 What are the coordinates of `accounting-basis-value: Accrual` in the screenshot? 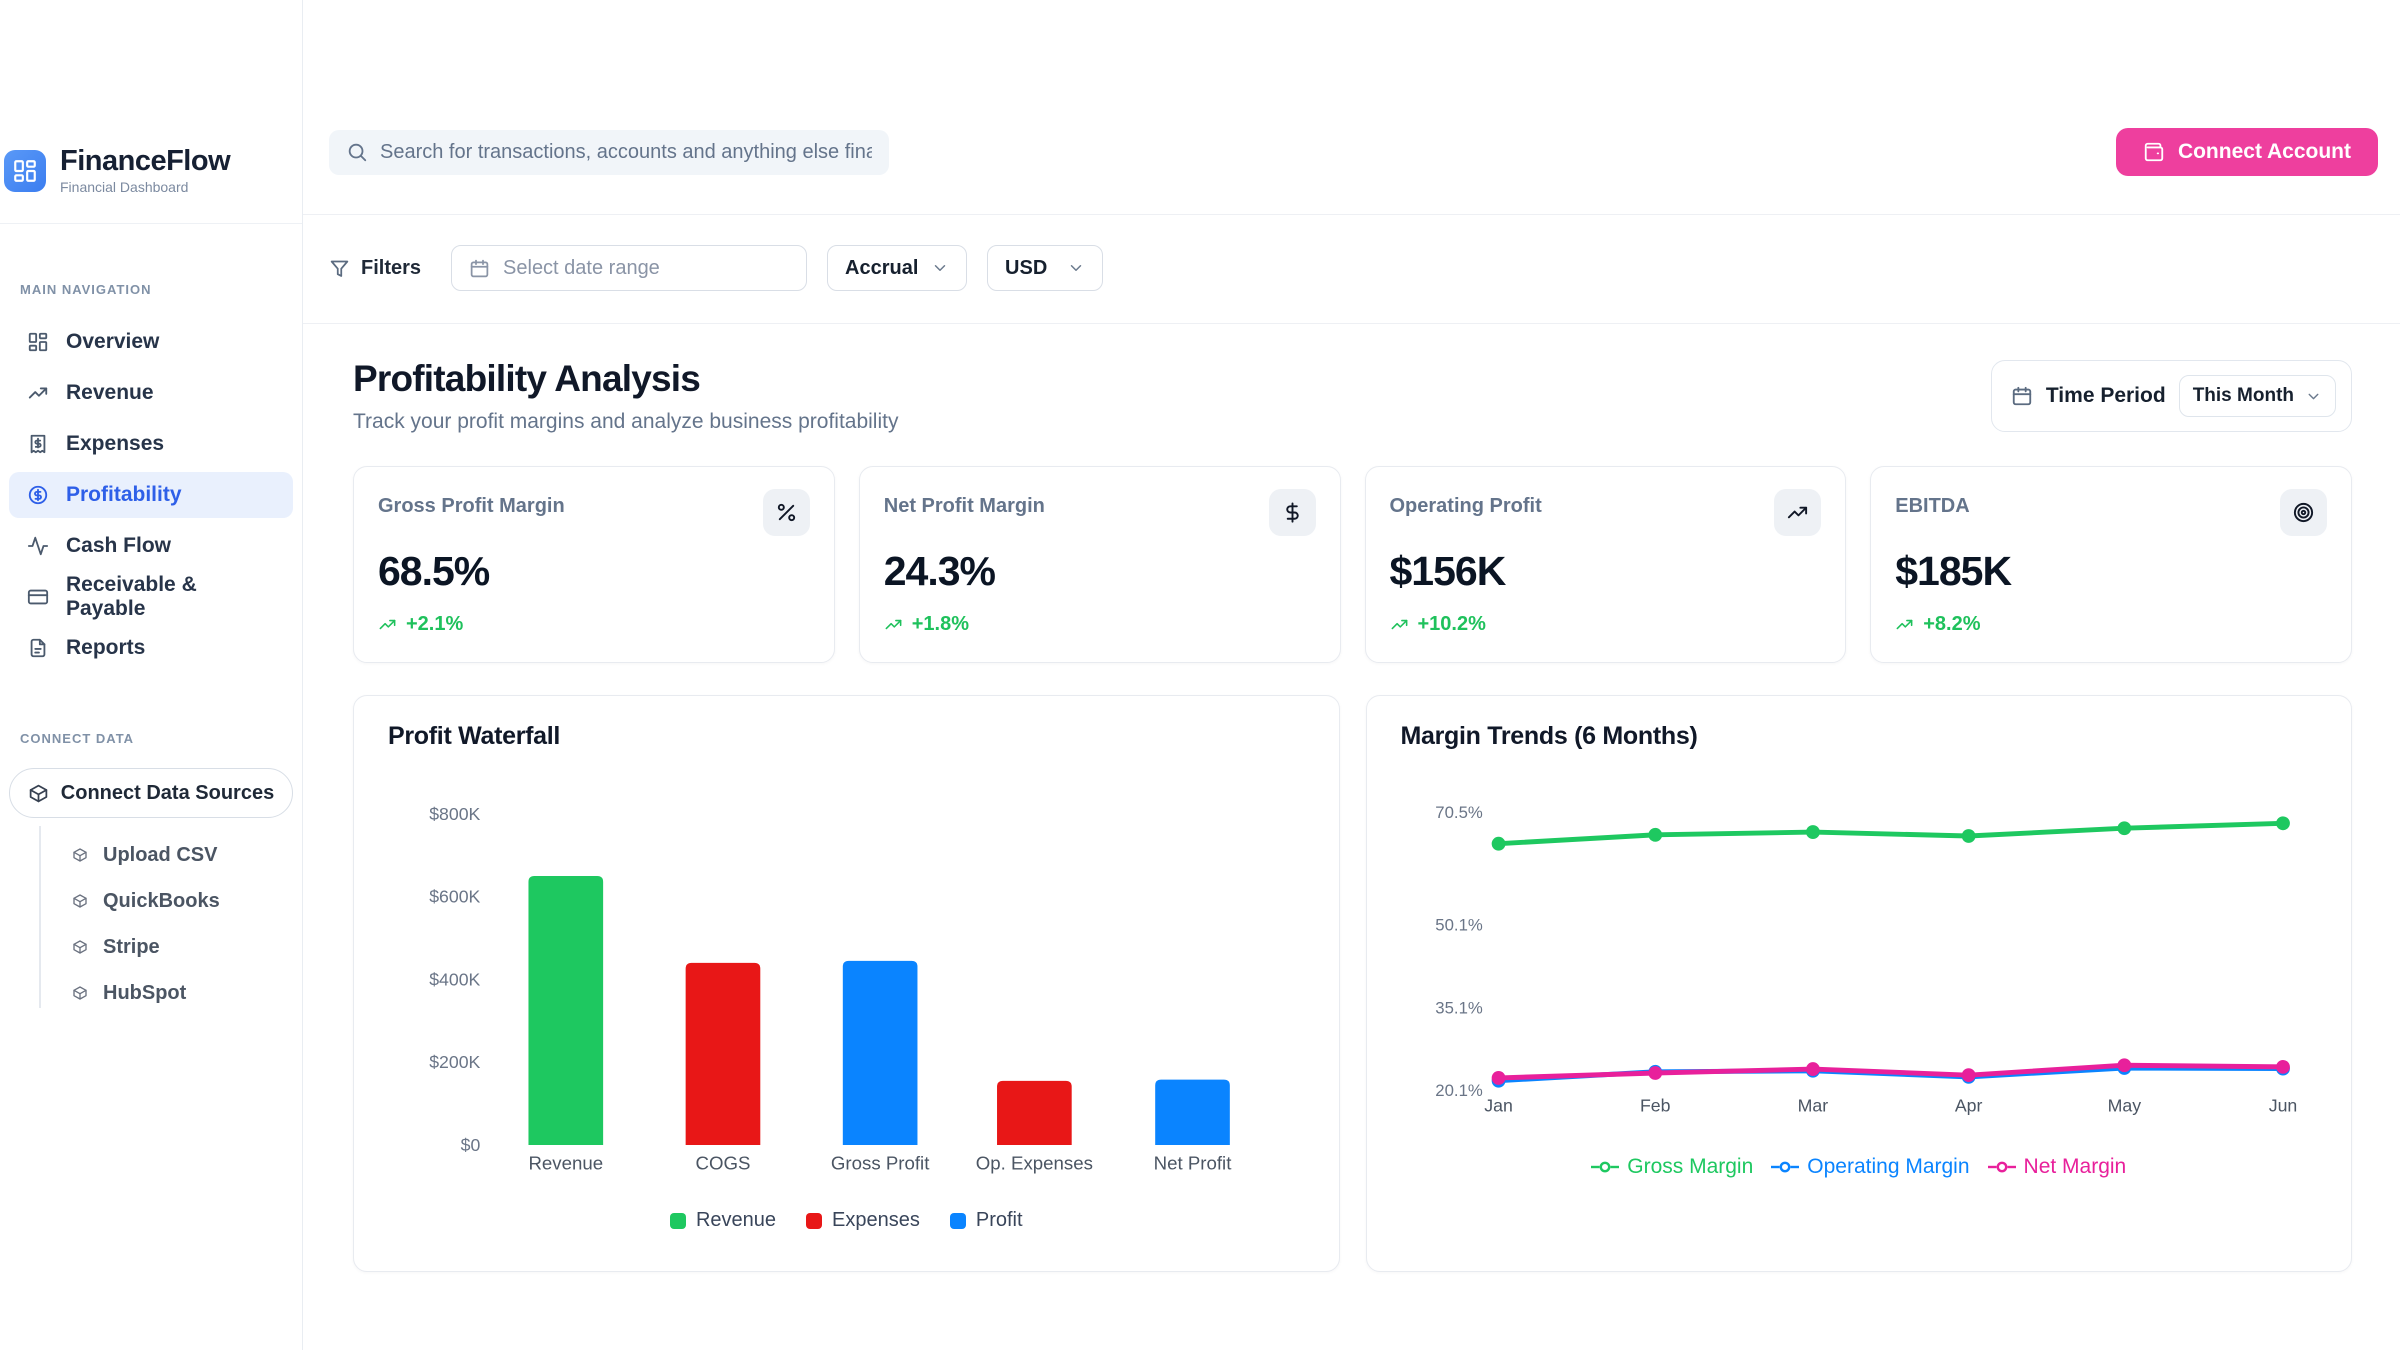 It's located at (882, 267).